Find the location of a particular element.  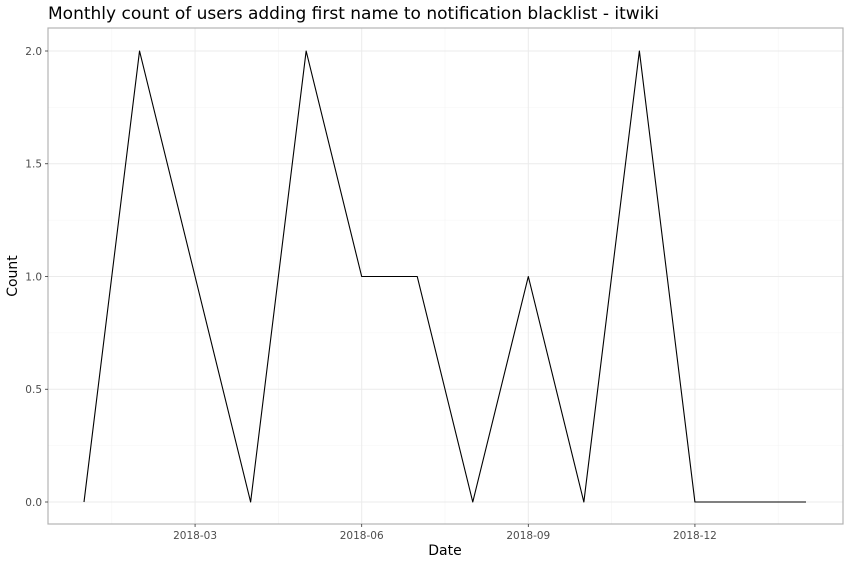

x-tick-label: 2018-06 is located at coordinates (362, 536).